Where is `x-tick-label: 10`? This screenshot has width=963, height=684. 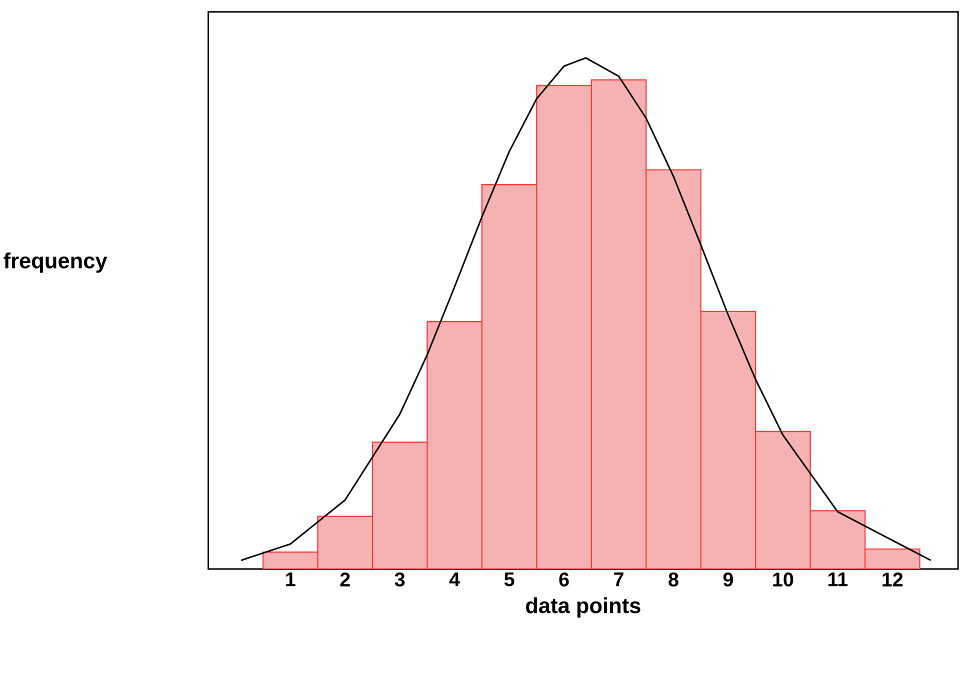
x-tick-label: 10 is located at coordinates (783, 579).